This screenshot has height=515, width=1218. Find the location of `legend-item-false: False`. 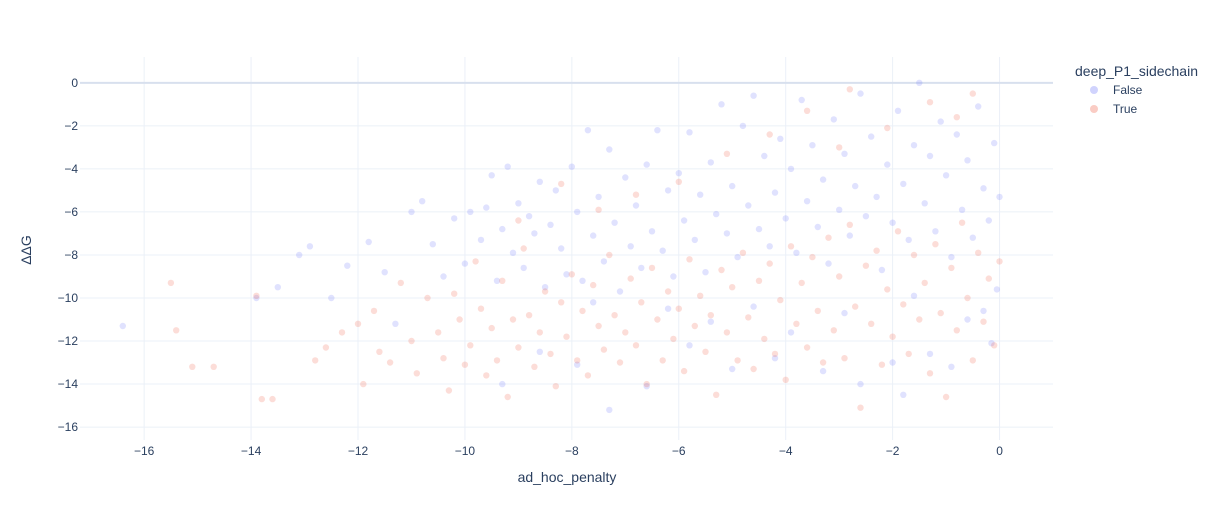

legend-item-false: False is located at coordinates (1116, 90).